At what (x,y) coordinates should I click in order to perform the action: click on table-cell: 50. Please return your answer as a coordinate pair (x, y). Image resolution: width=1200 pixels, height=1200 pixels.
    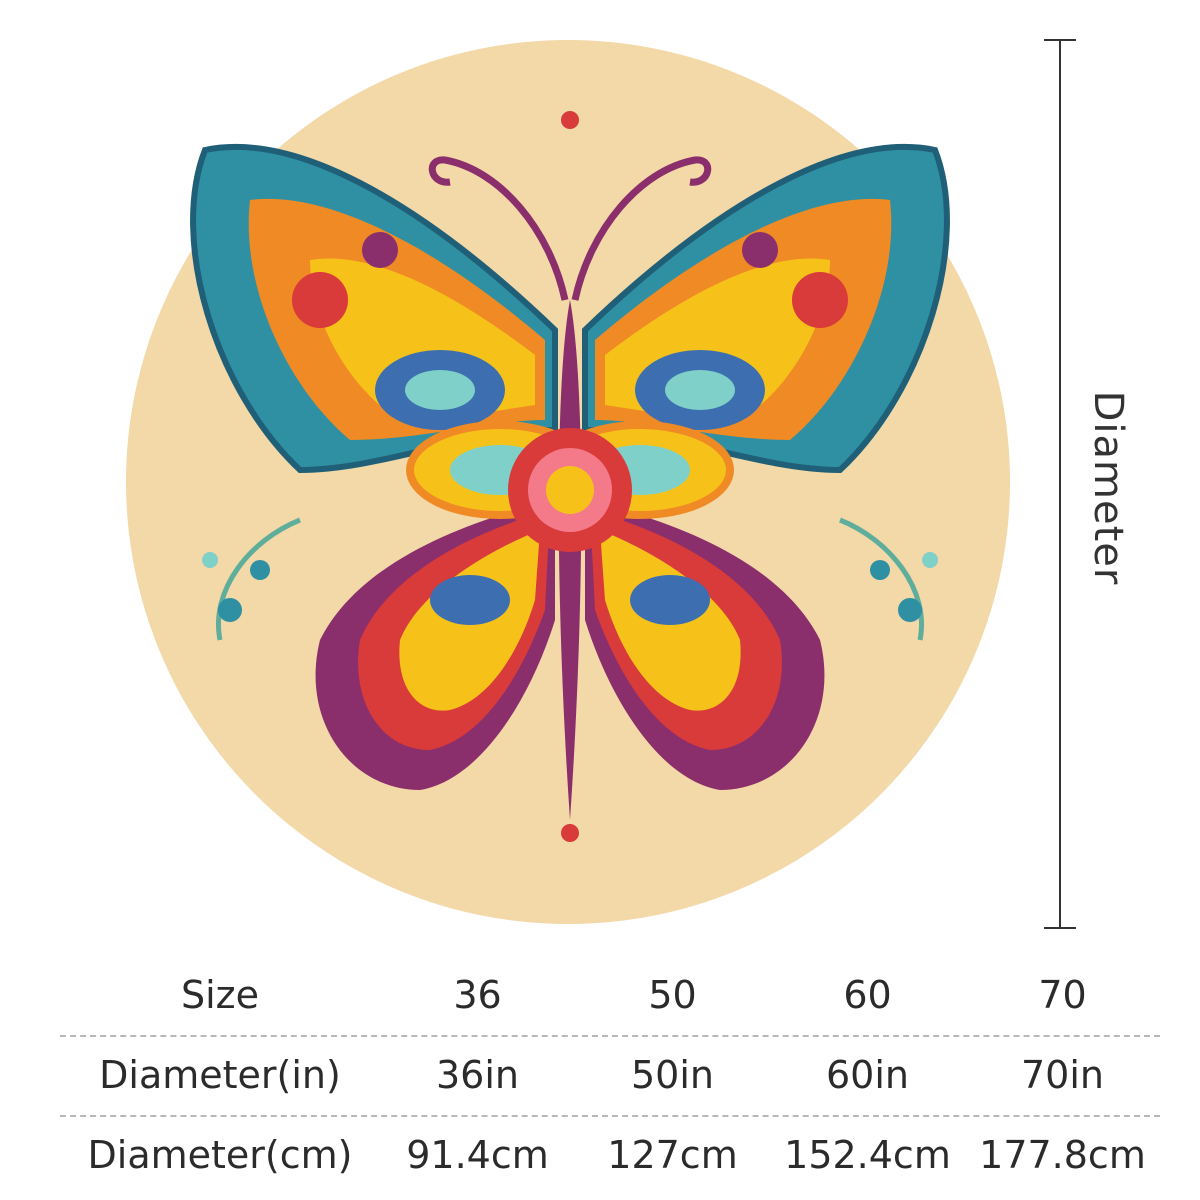
    Looking at the image, I should click on (672, 995).